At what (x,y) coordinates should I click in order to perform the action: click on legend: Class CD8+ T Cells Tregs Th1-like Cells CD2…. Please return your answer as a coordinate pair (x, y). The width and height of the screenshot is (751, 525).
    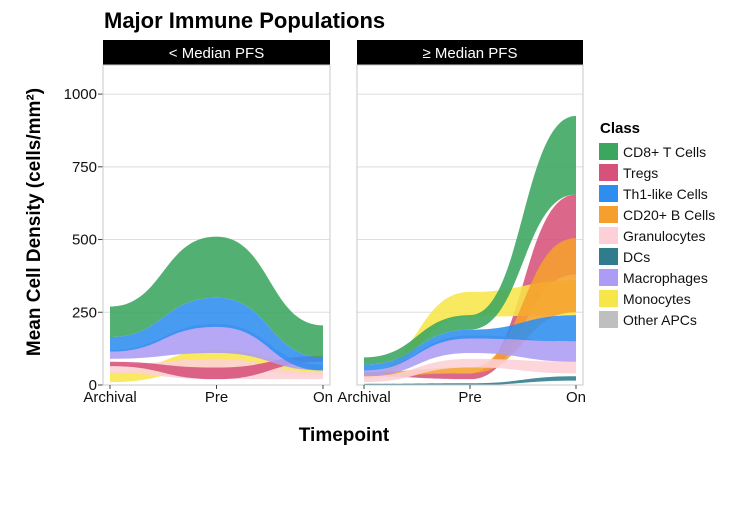
    Looking at the image, I should click on (657, 224).